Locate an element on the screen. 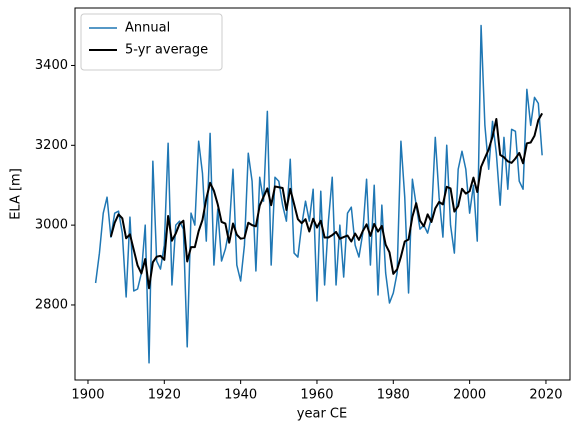  x-tick-label: 2020 is located at coordinates (545, 395).